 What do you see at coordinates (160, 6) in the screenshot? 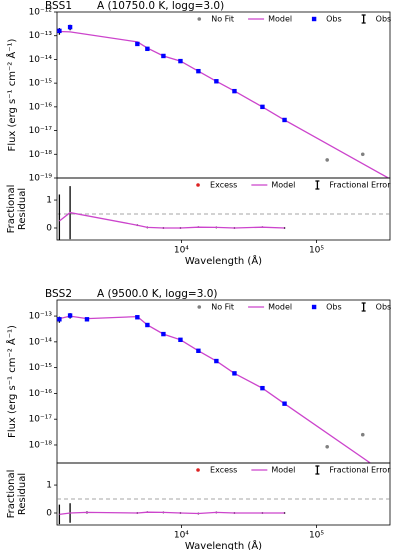
I see `chart-subtitle: A (10750.0 K, logg=3.0)` at bounding box center [160, 6].